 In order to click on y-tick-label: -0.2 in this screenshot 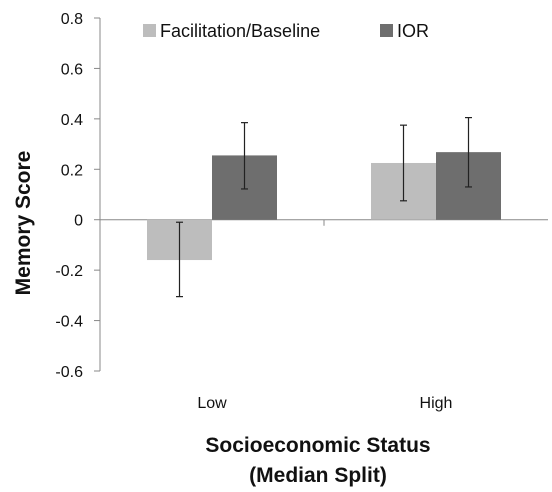, I will do `click(69, 271)`.